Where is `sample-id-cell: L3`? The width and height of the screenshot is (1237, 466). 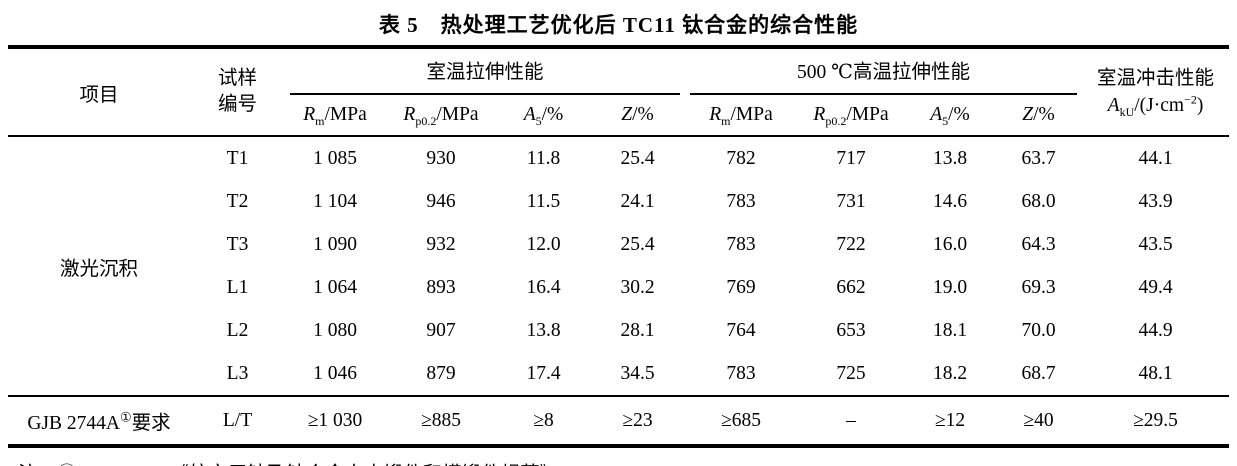
sample-id-cell: L3 is located at coordinates (237, 373).